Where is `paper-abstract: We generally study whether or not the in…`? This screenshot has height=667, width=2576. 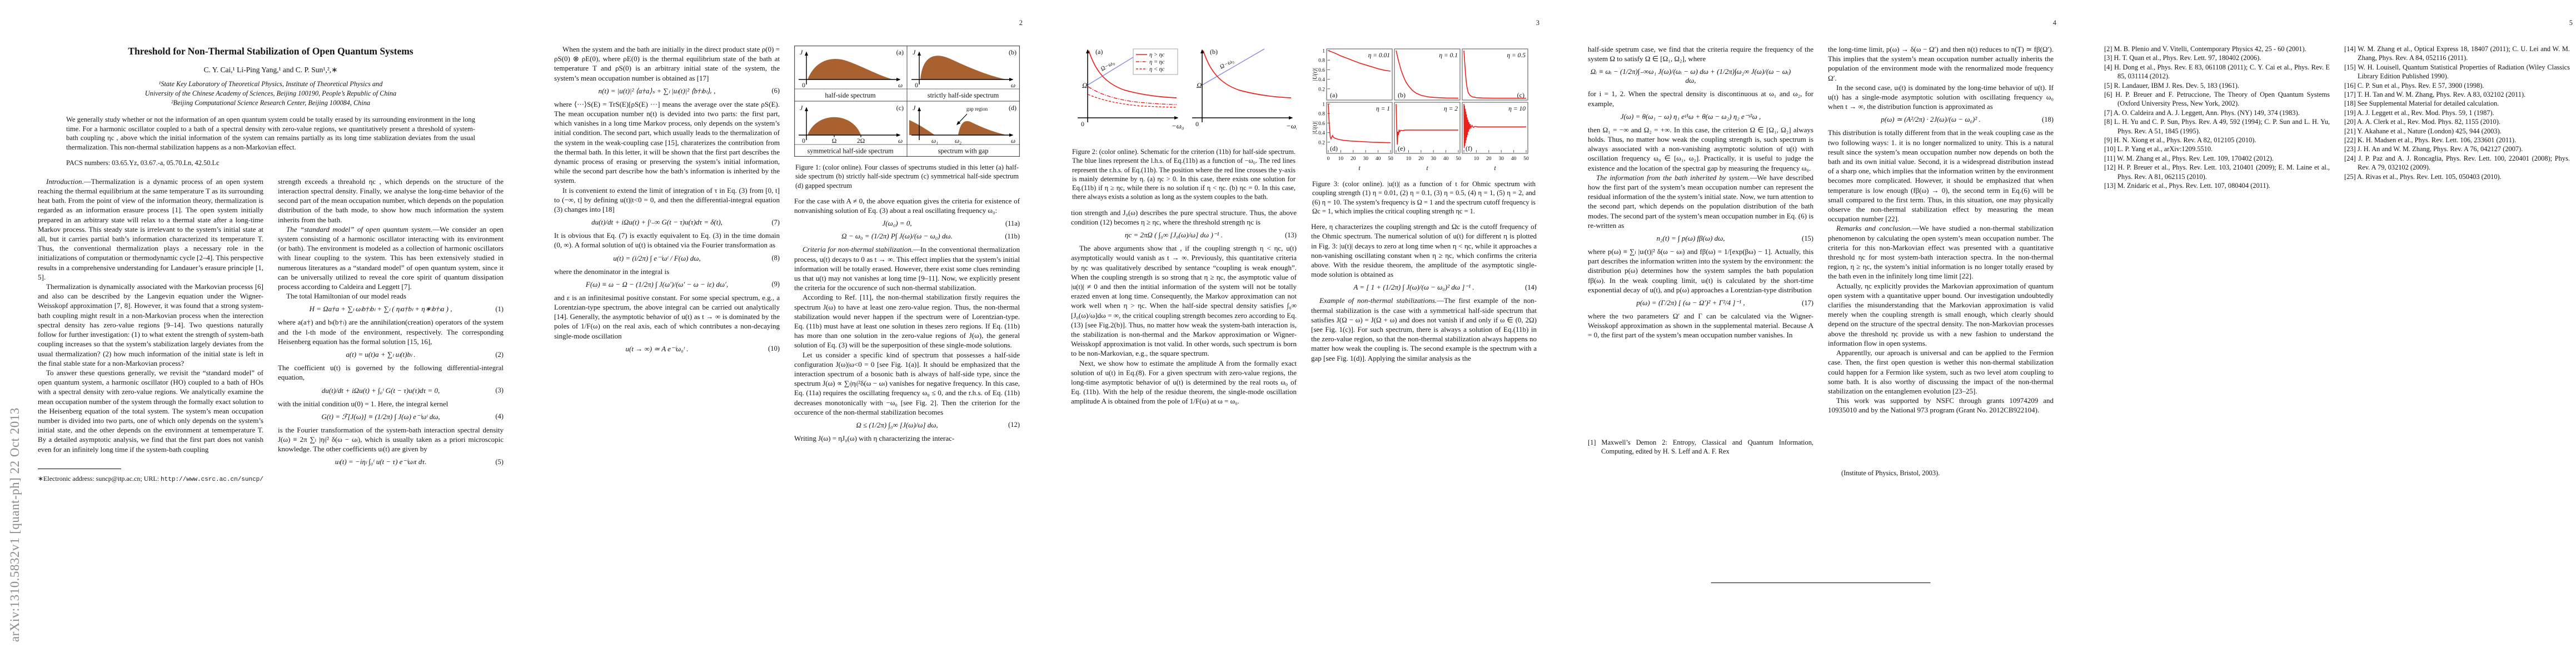 paper-abstract: We generally study whether or not the in… is located at coordinates (270, 133).